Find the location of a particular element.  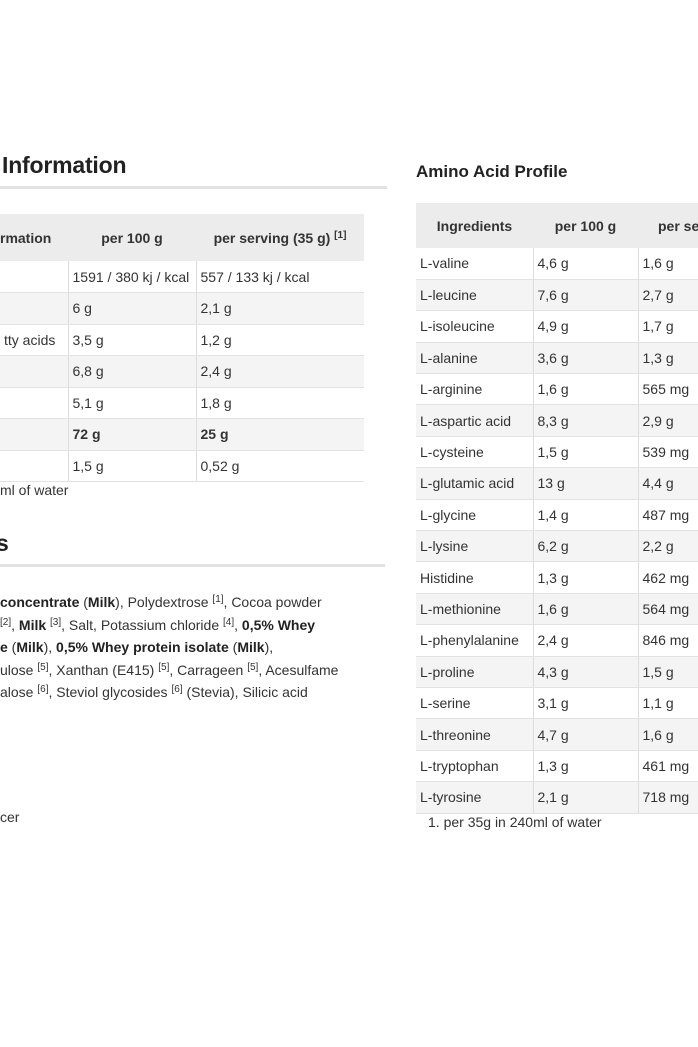

footnote-ref: [1] is located at coordinates (218, 599).